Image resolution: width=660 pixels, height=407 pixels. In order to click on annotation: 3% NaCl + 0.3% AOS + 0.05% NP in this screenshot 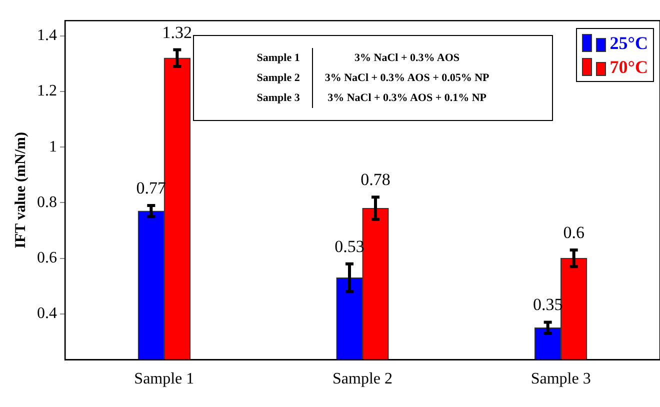, I will do `click(407, 78)`.